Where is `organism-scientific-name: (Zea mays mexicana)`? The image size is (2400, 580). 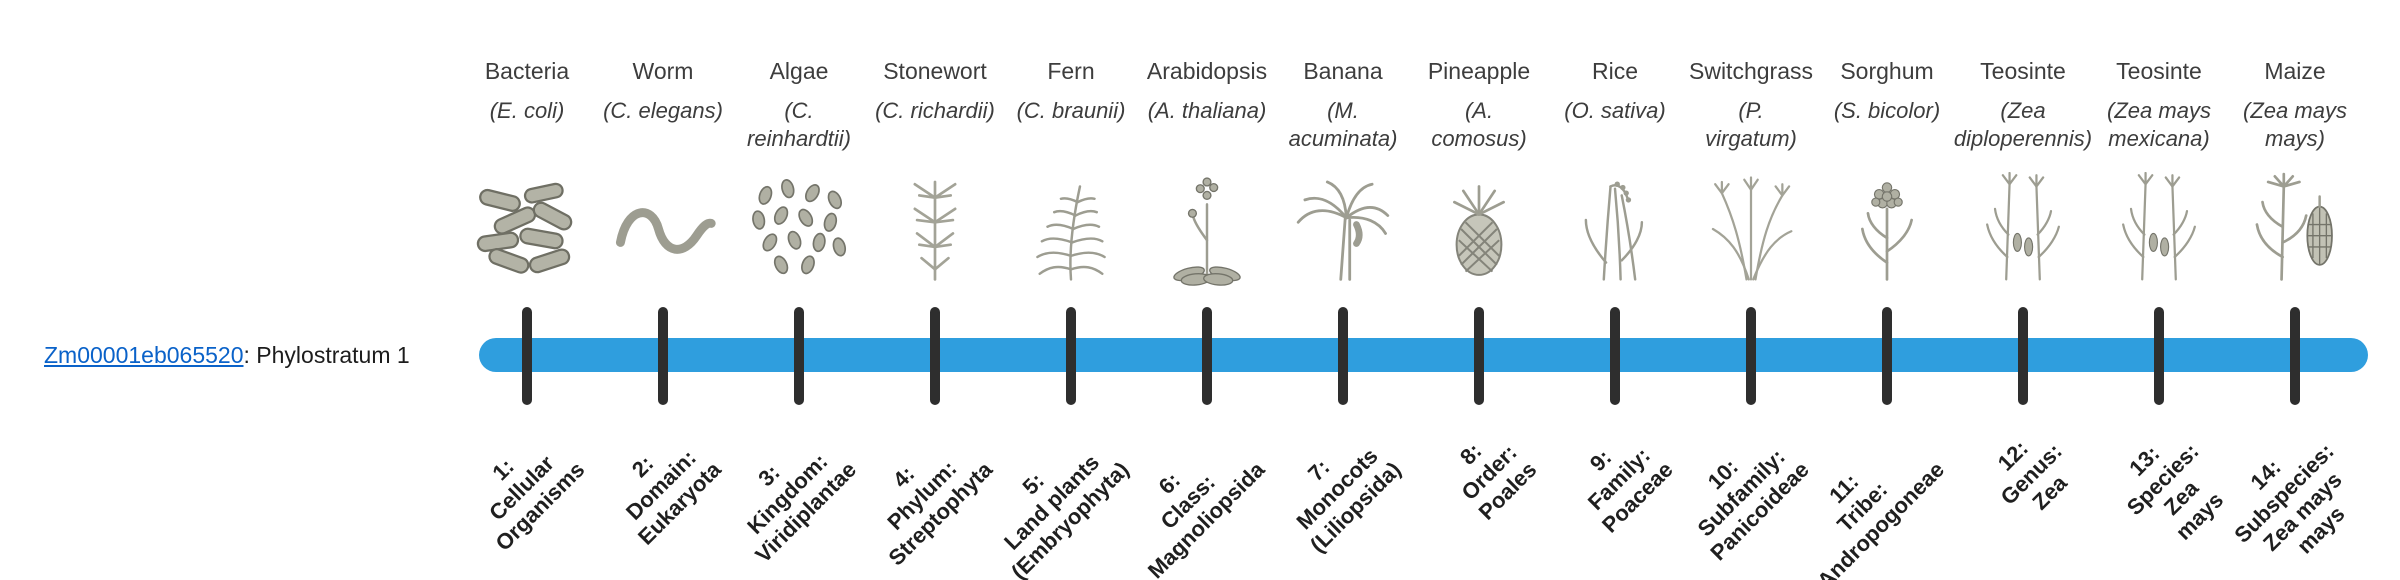
organism-scientific-name: (Zea mays mexicana) is located at coordinates (2159, 124).